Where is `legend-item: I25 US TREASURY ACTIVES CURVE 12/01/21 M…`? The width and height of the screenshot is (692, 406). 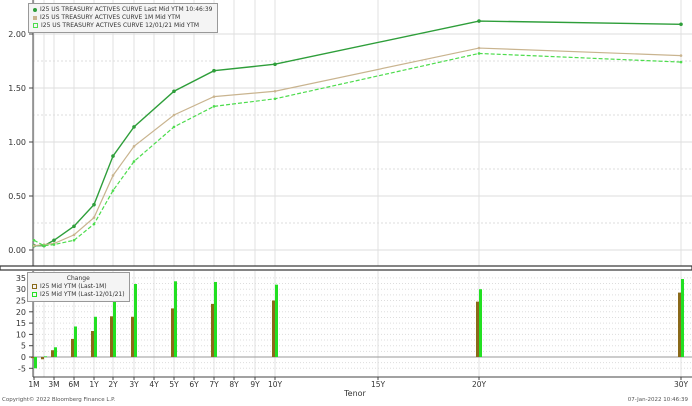 legend-item: I25 US TREASURY ACTIVES CURVE 12/01/21 M… is located at coordinates (123, 26).